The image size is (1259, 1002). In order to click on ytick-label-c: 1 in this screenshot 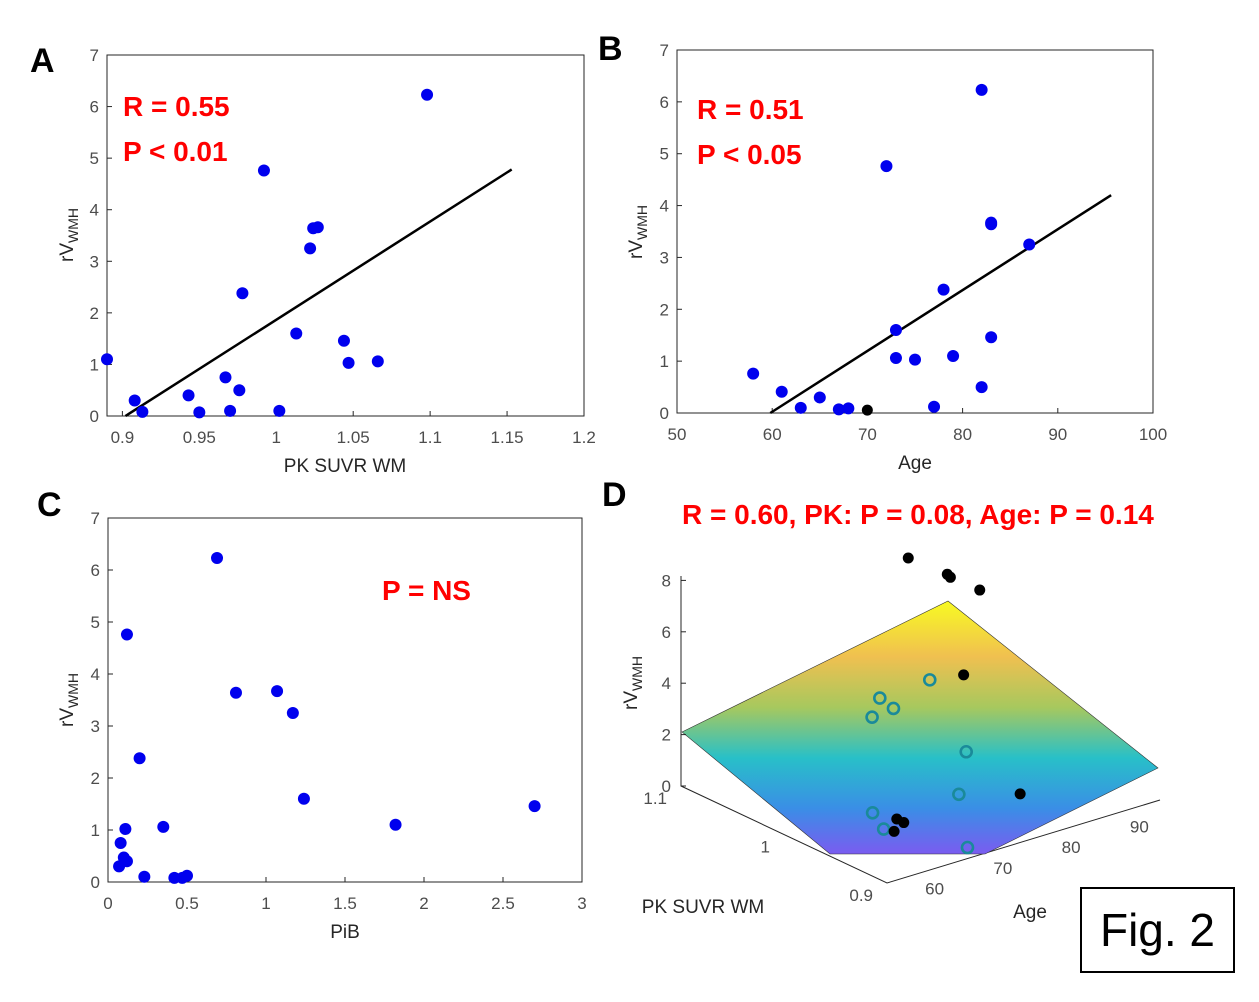, I will do `click(95, 830)`.